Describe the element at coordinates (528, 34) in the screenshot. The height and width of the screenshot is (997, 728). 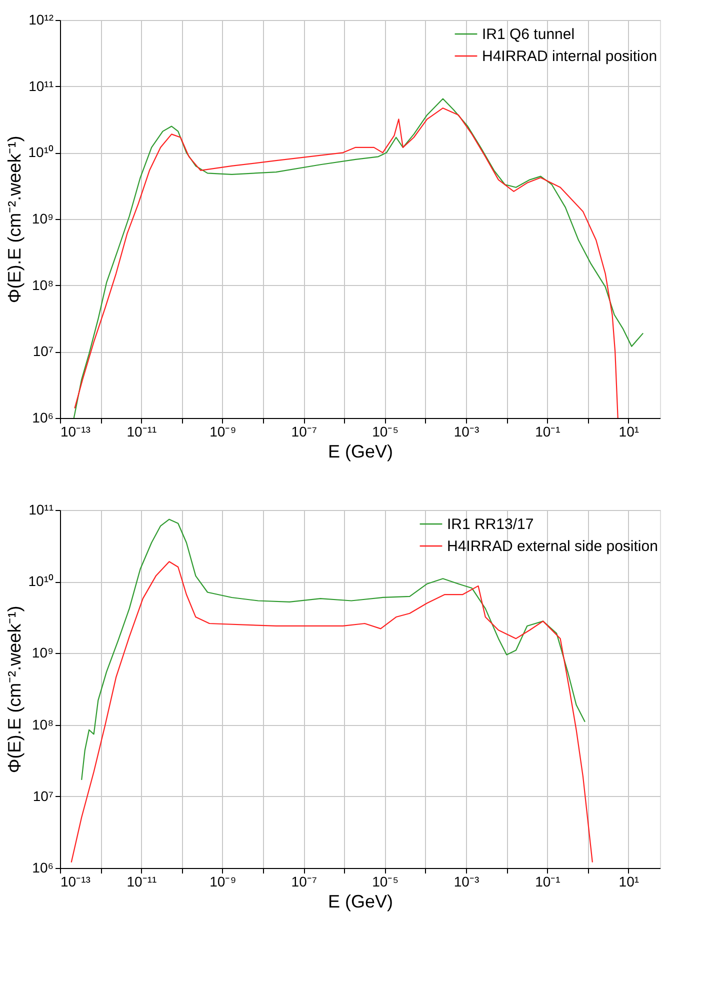
I see `legend-label: IR1 Q6 tunnel` at that location.